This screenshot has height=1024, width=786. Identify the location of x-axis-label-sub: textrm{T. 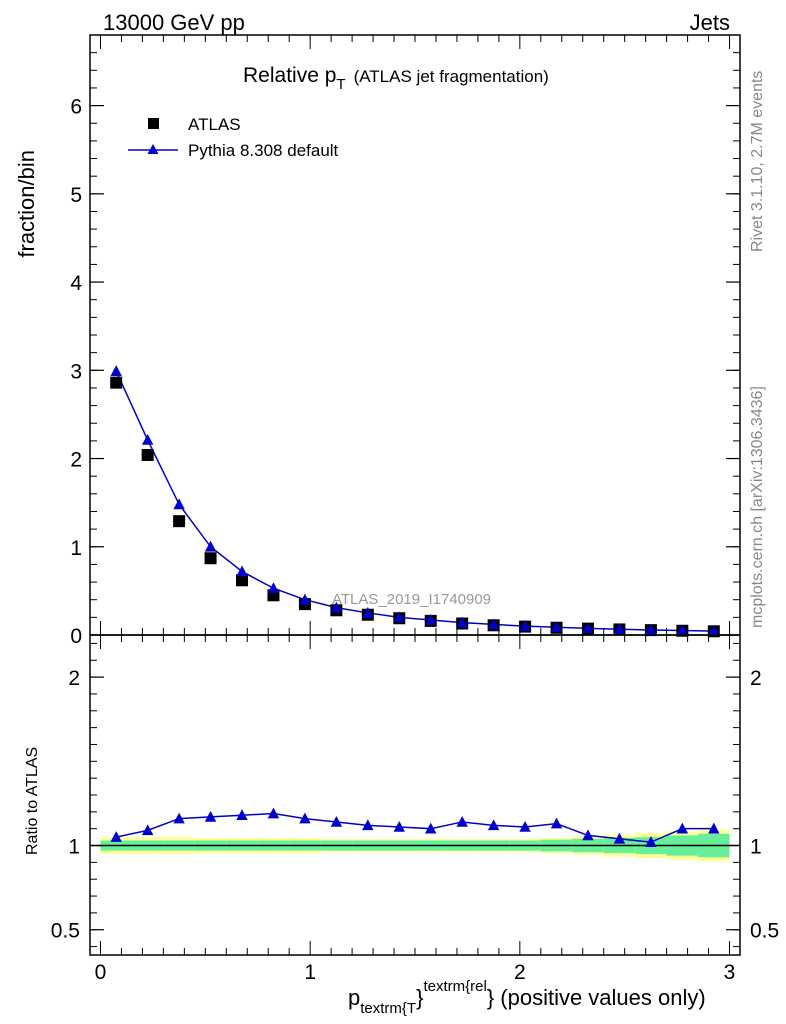
(388, 1008).